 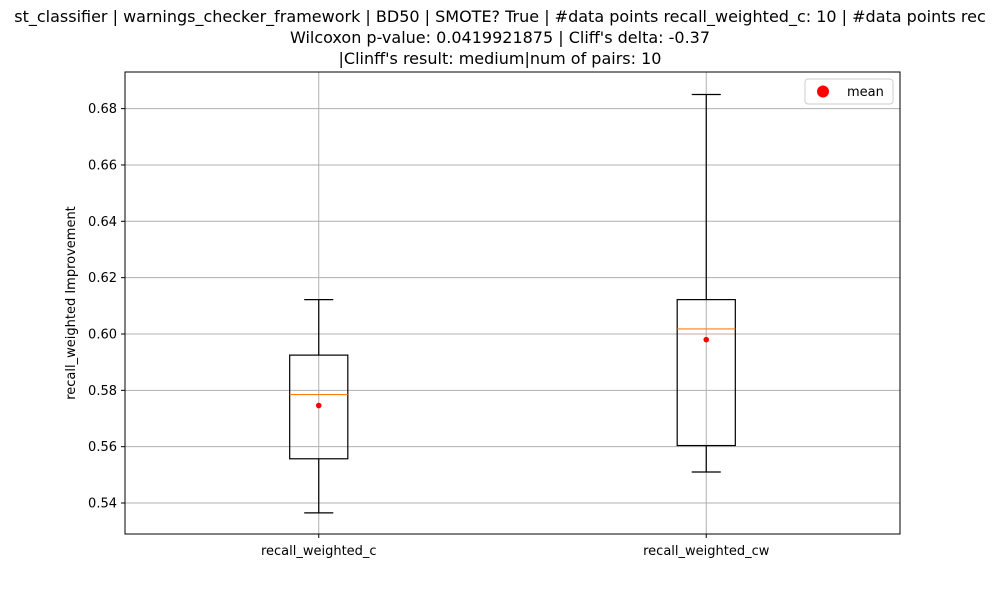 I want to click on box-recall_weighted_c, so click(x=319, y=406).